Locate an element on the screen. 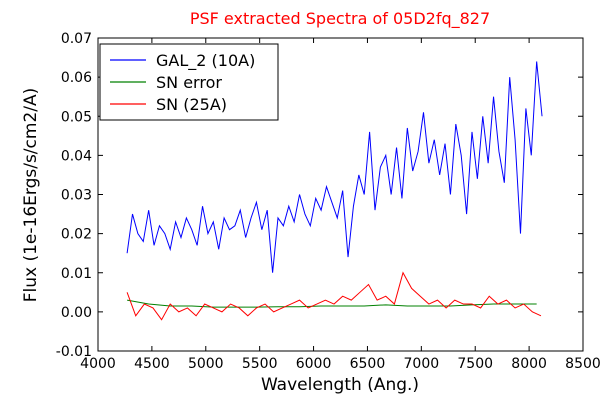  x-tick-label: 6000 is located at coordinates (314, 364).